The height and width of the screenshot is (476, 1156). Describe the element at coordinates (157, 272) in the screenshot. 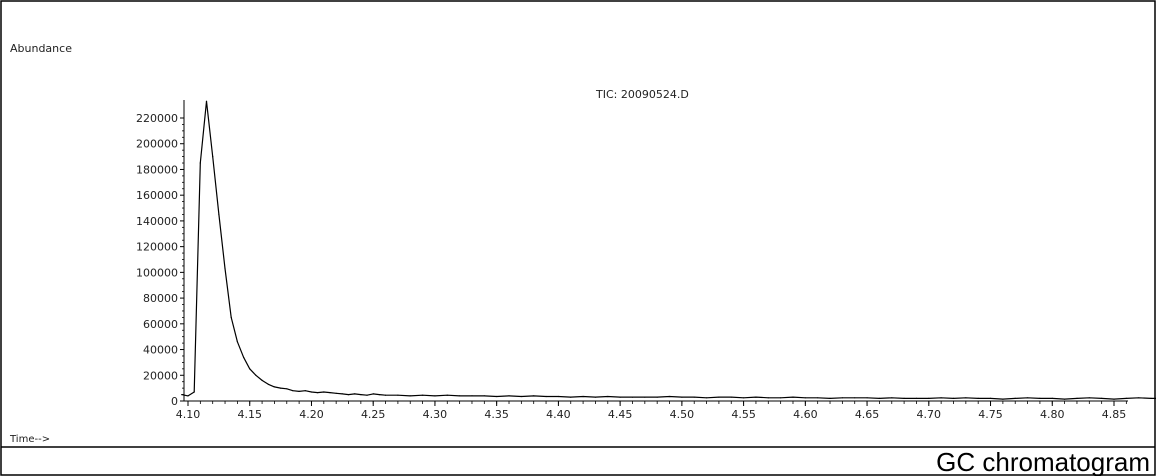

I see `y-tick-label: 100000` at that location.